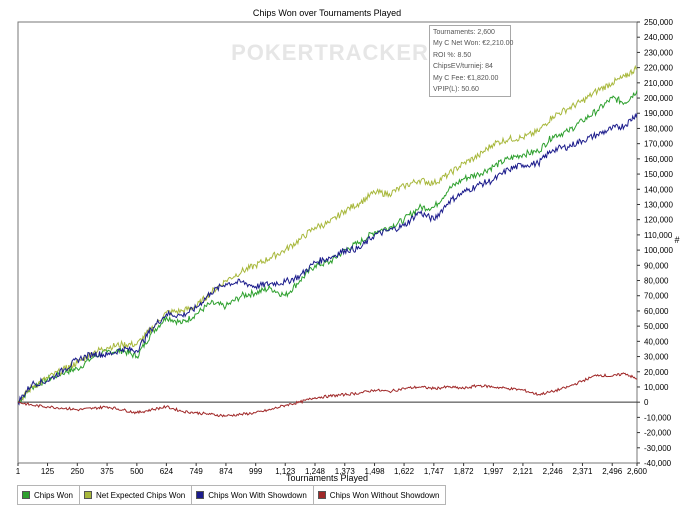 Image resolution: width=700 pixels, height=515 pixels. I want to click on legend-item-with-showdown: Chips Won With Showdown, so click(253, 495).